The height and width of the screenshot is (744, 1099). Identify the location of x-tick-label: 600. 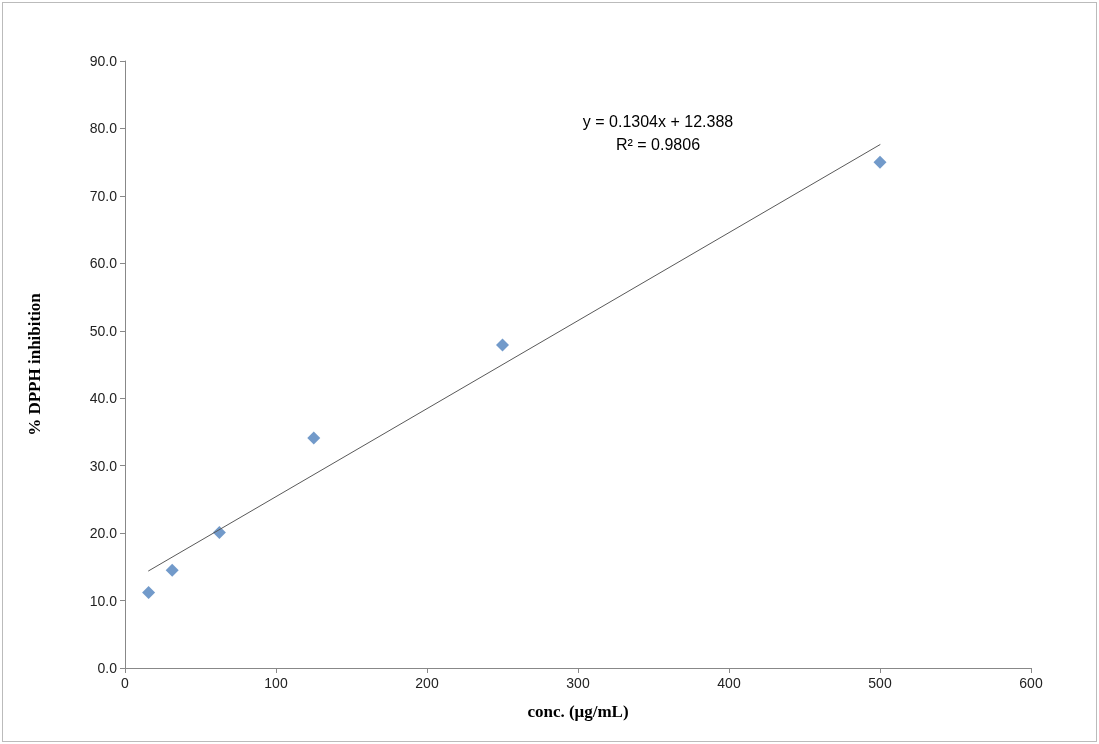
(1031, 683).